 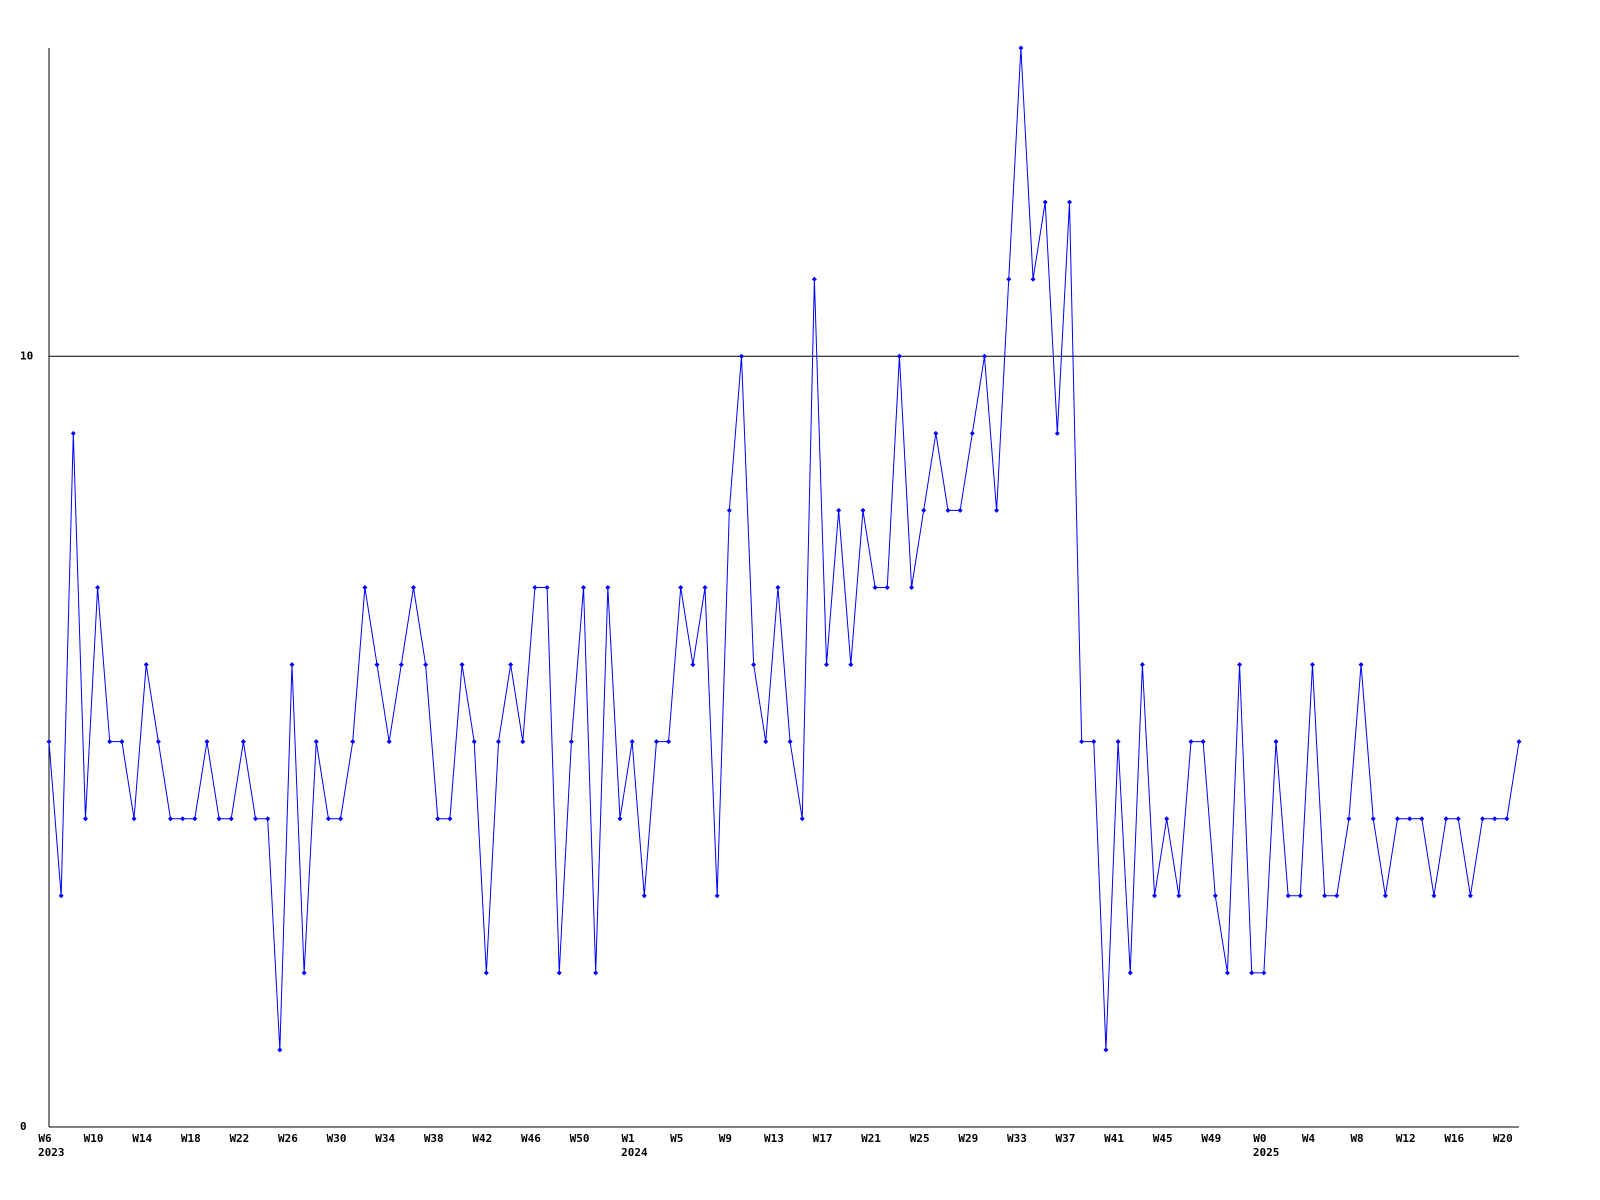 I want to click on x-tick-label: W38, so click(x=434, y=1138).